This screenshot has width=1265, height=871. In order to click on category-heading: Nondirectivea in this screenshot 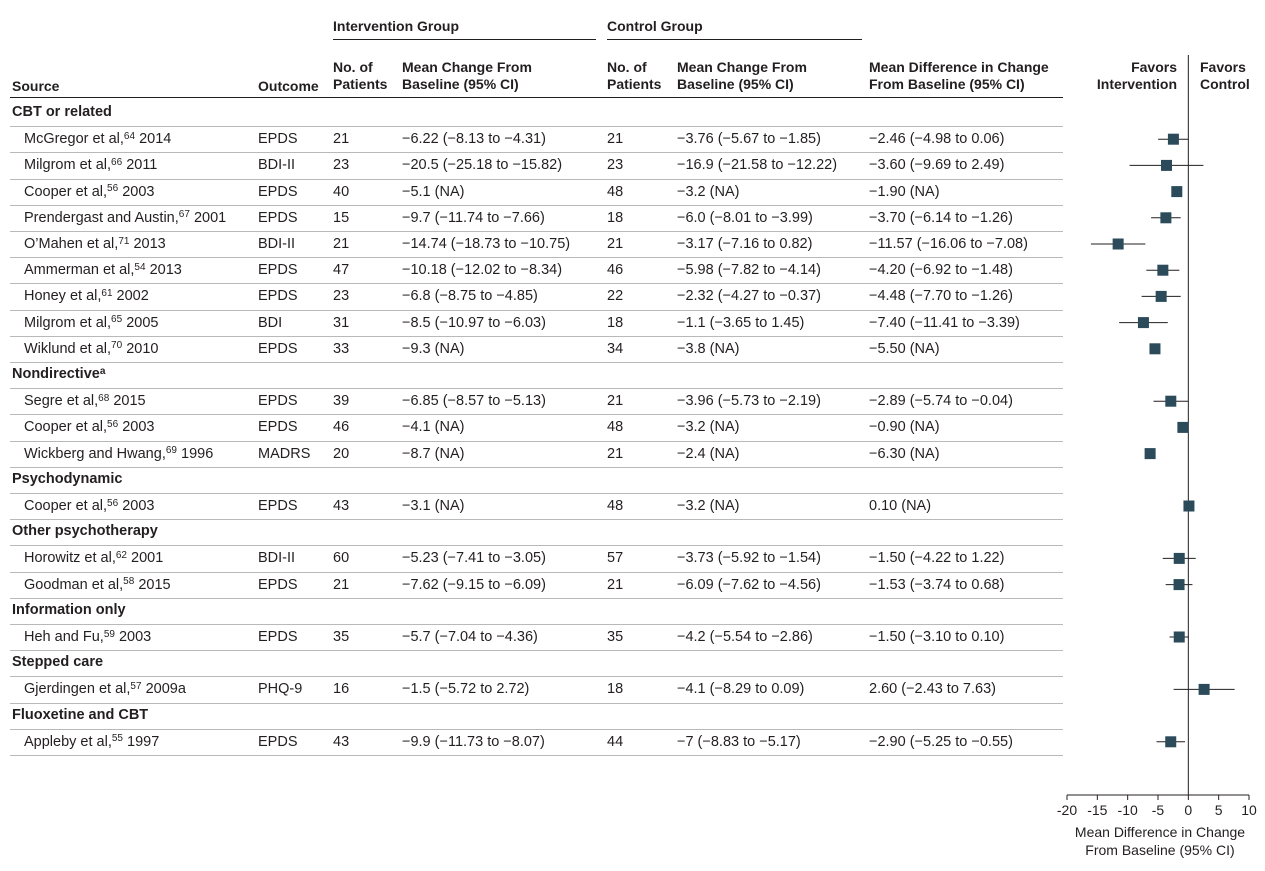, I will do `click(58, 374)`.